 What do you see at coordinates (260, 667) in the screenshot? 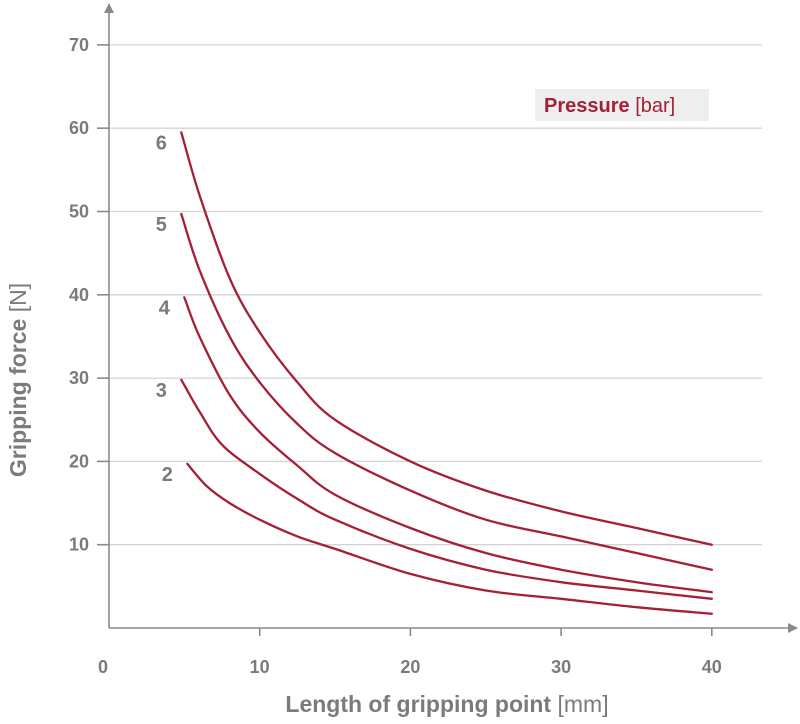
I see `x-tick-label-10: 10` at bounding box center [260, 667].